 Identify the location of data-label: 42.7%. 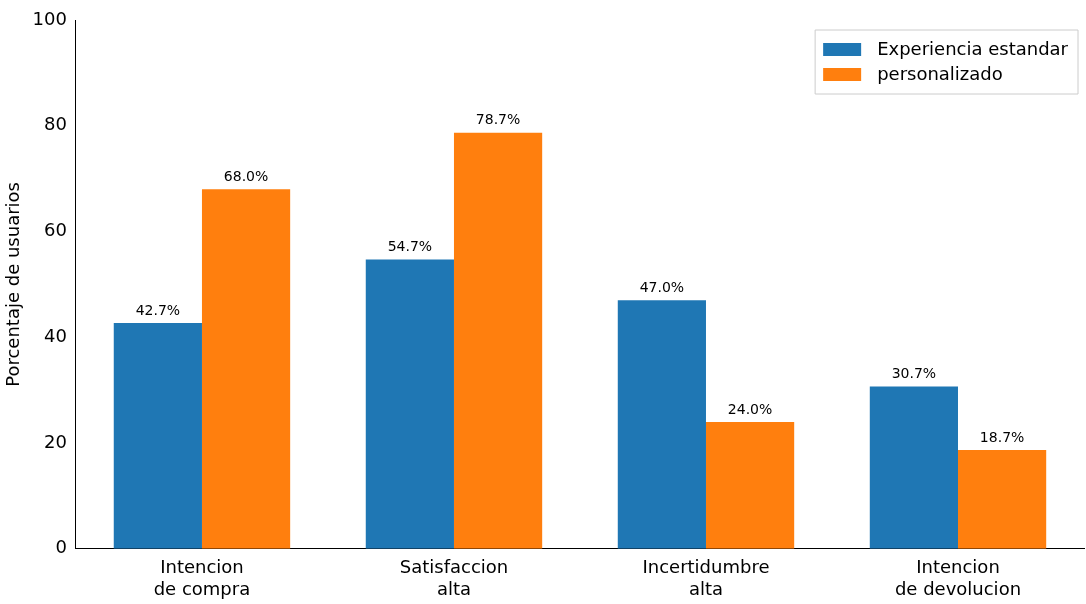
(158, 309).